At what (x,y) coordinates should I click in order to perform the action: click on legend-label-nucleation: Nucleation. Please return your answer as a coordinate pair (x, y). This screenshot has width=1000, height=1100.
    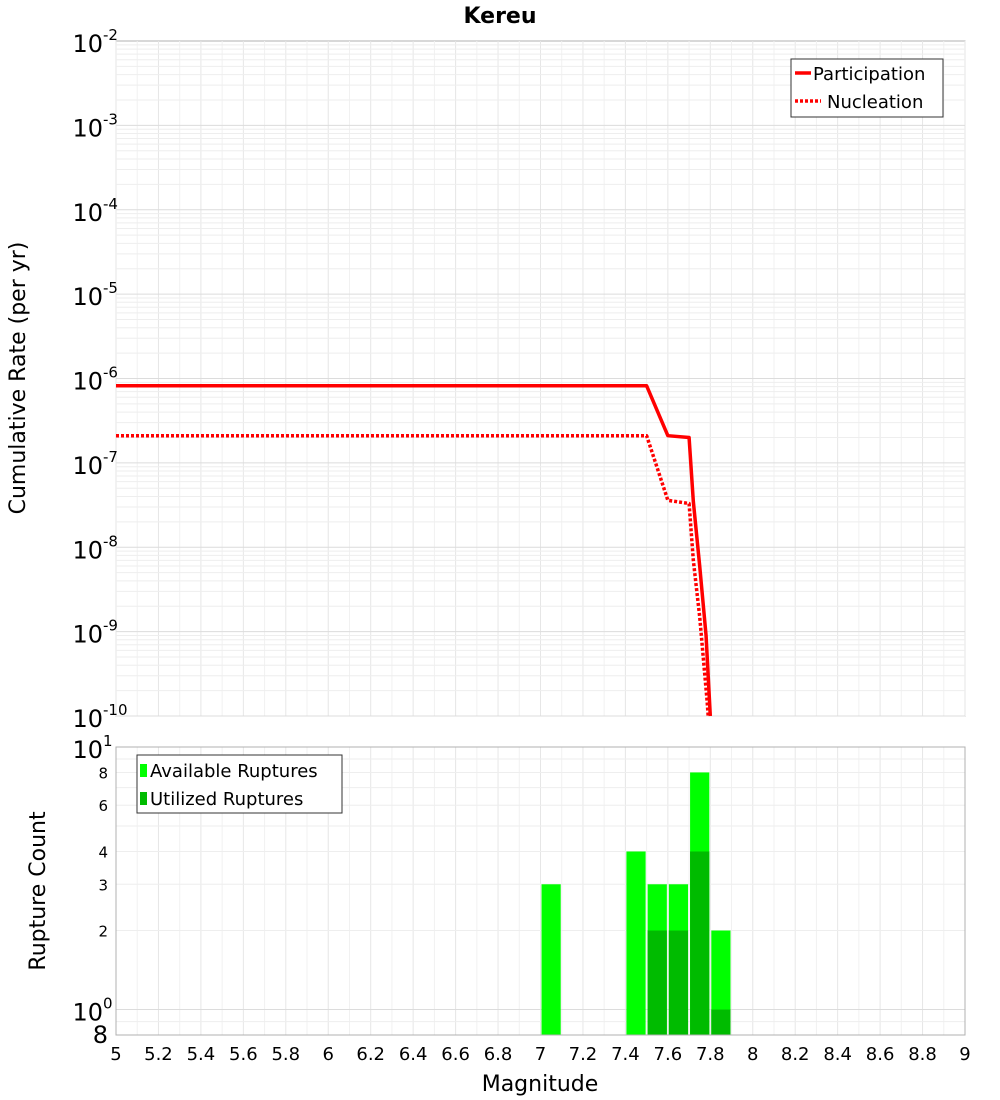
    Looking at the image, I should click on (875, 102).